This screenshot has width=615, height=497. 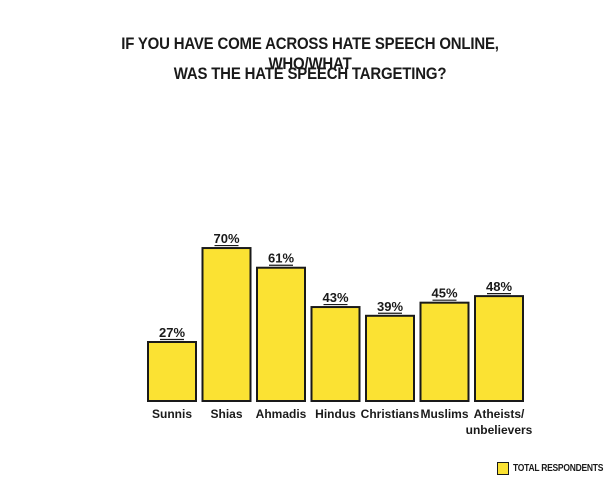 I want to click on value-label-2: 61%, so click(x=281, y=258).